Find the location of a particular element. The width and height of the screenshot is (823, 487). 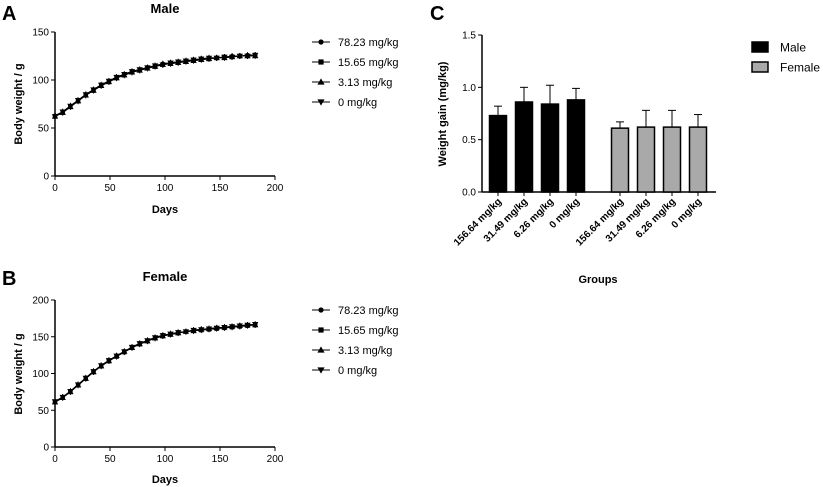

x-tick-label: 150 is located at coordinates (220, 188).